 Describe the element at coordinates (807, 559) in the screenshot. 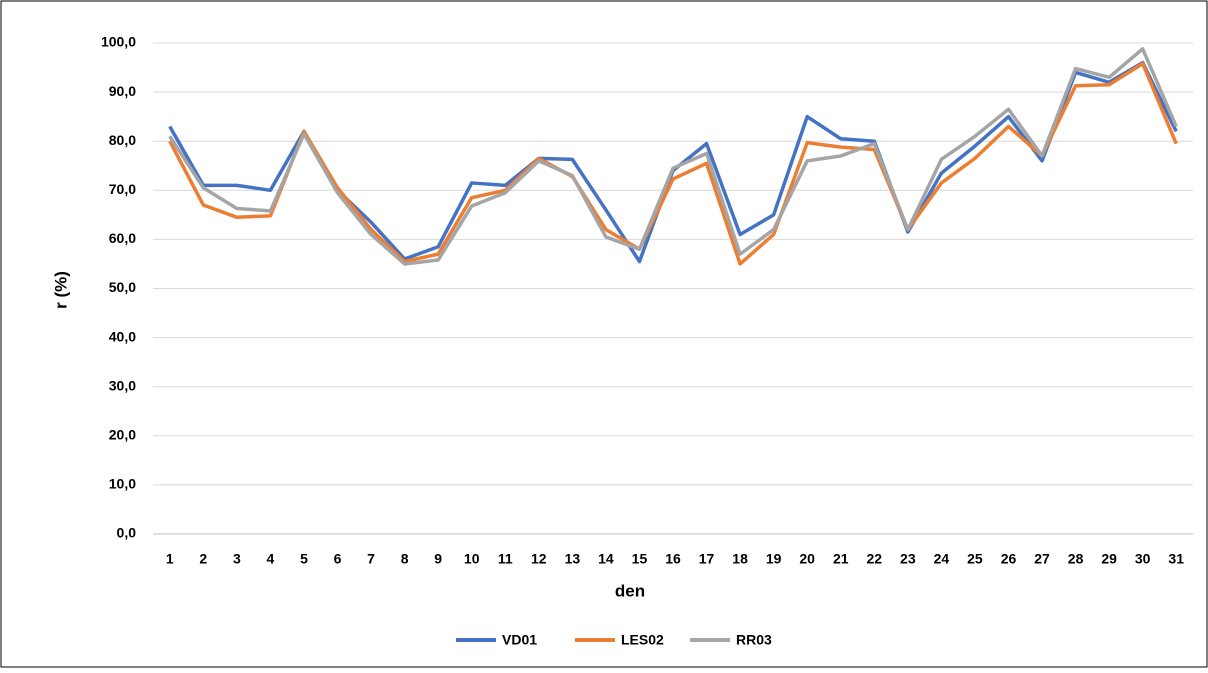

I see `x-tick-label: 20` at that location.